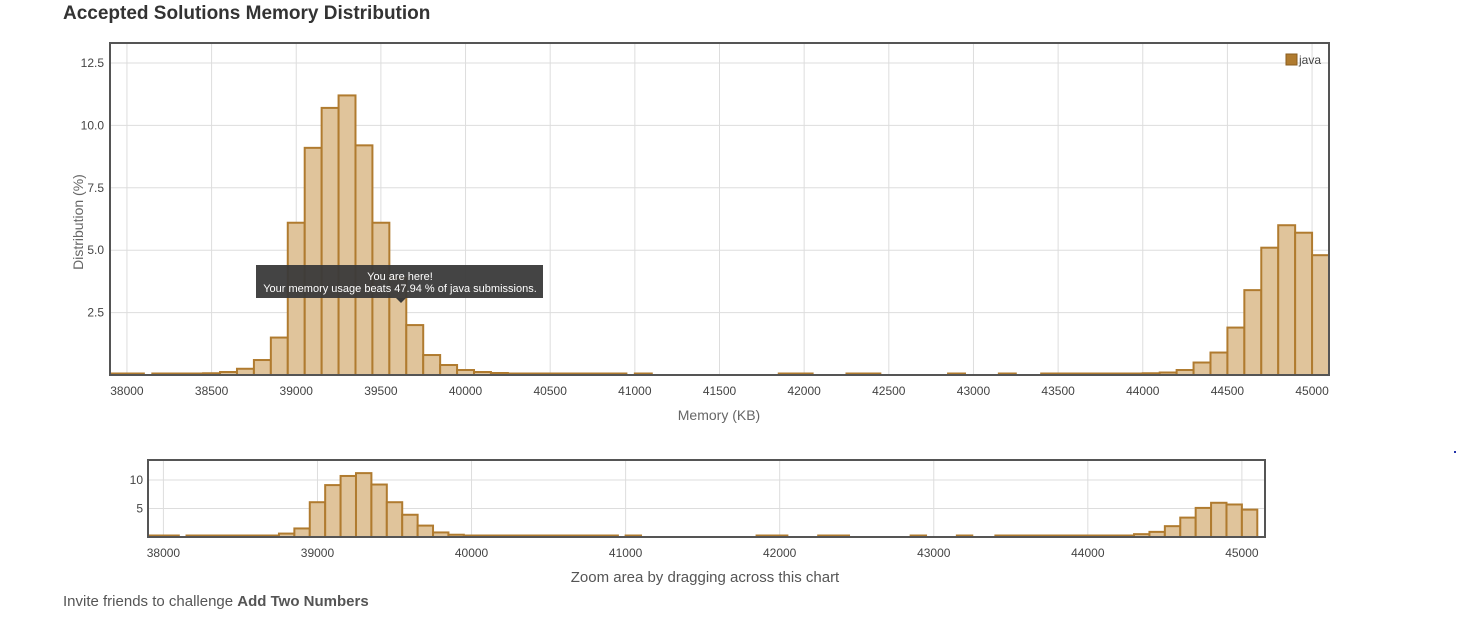 The width and height of the screenshot is (1460, 617). Describe the element at coordinates (303, 601) in the screenshot. I see `invite-problem-link: Add Two Numbers` at that location.